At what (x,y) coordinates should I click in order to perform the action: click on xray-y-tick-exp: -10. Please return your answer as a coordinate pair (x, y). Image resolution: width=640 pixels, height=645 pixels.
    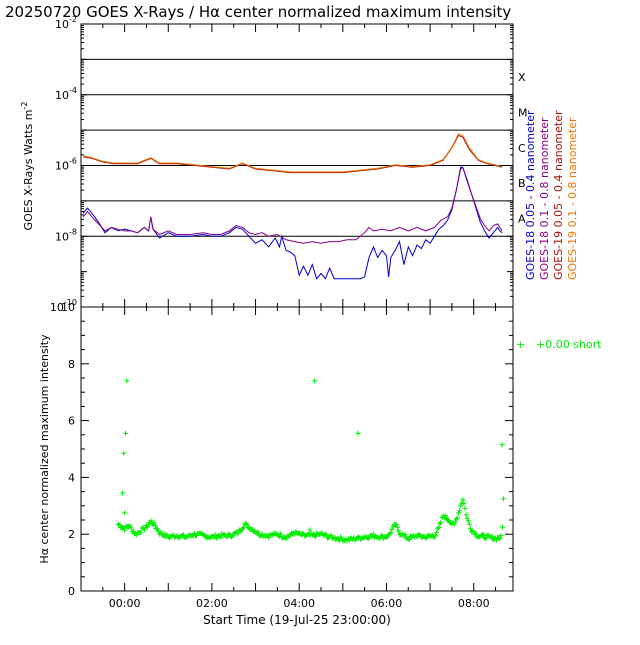
    Looking at the image, I should click on (70, 302).